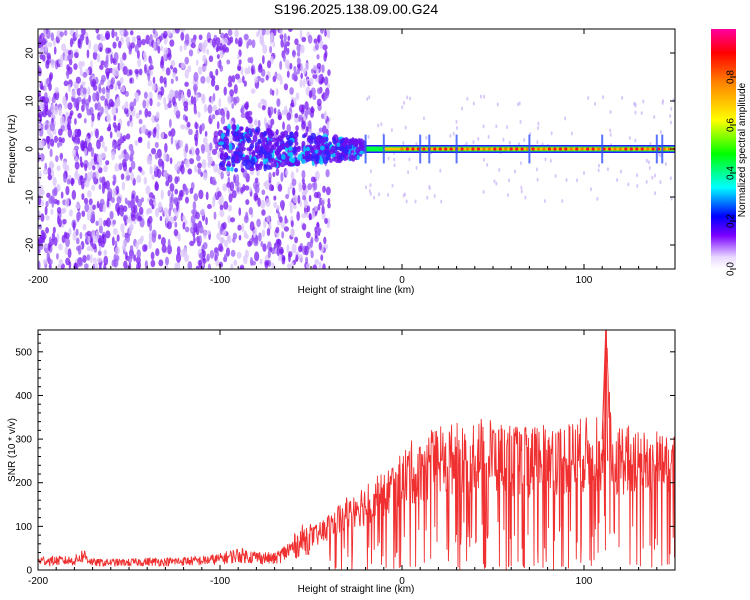  Describe the element at coordinates (29, 571) in the screenshot. I see `snr-y-tick-label: 0` at that location.